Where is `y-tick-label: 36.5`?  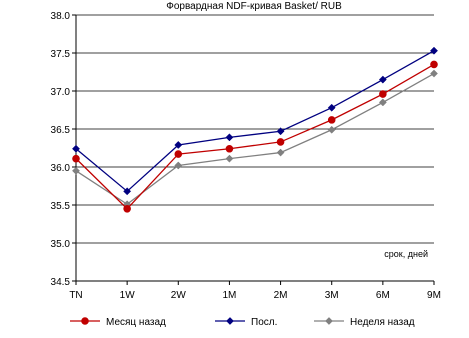
y-tick-label: 36.5 is located at coordinates (61, 130).